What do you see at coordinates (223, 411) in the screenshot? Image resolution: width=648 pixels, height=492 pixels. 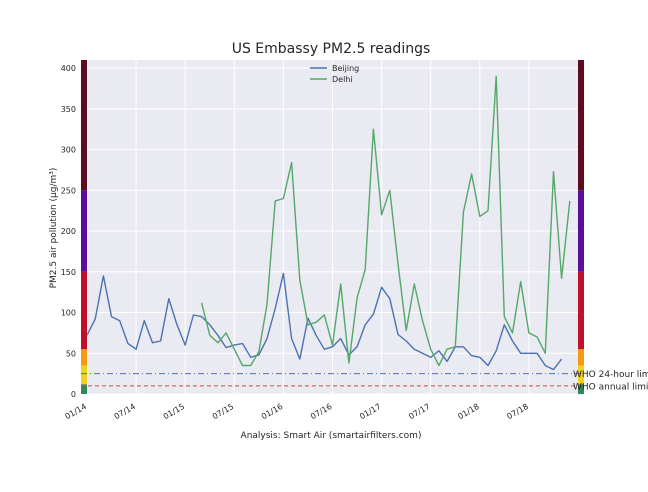 I see `x-tick-label: 07/15` at bounding box center [223, 411].